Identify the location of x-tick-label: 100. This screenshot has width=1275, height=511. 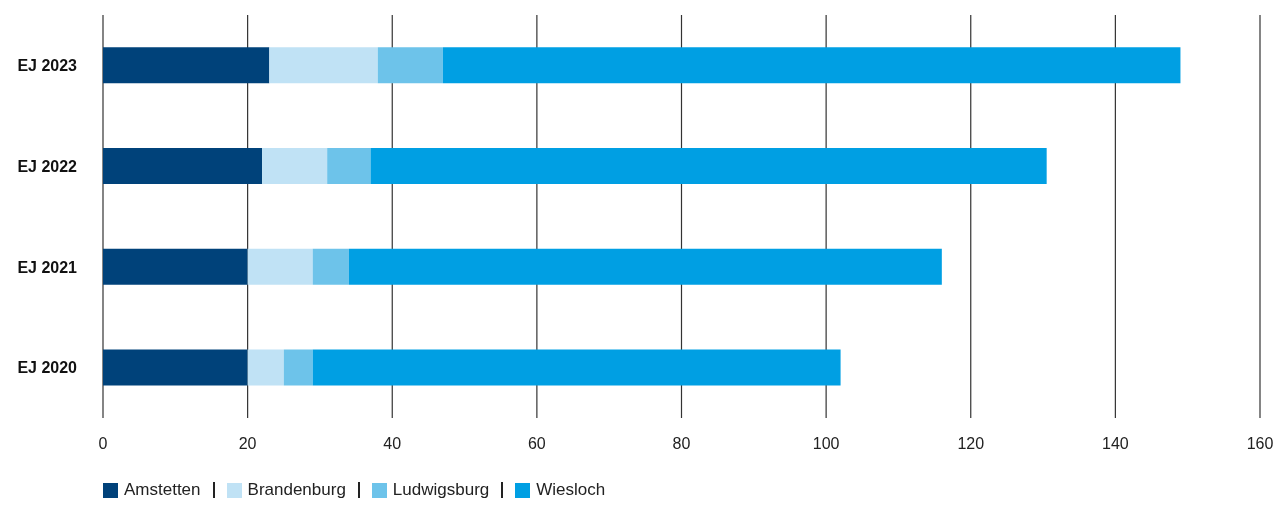
(826, 444).